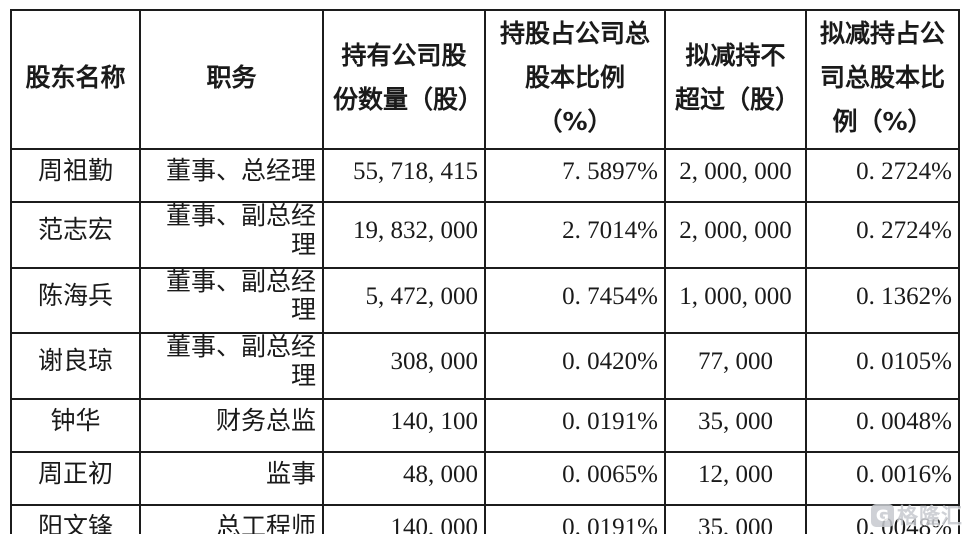  Describe the element at coordinates (882, 79) in the screenshot. I see `col-header-reduction-pct: 拟减持占公司总股本比例（%）` at that location.